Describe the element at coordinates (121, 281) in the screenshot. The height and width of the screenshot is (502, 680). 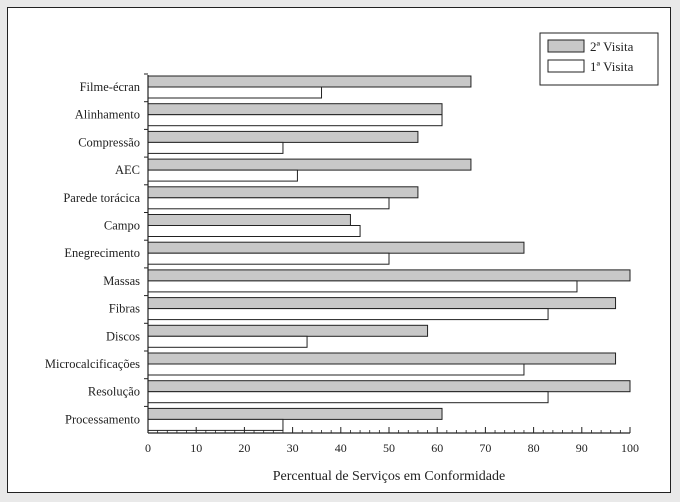
I see `category-label: Massas` at that location.